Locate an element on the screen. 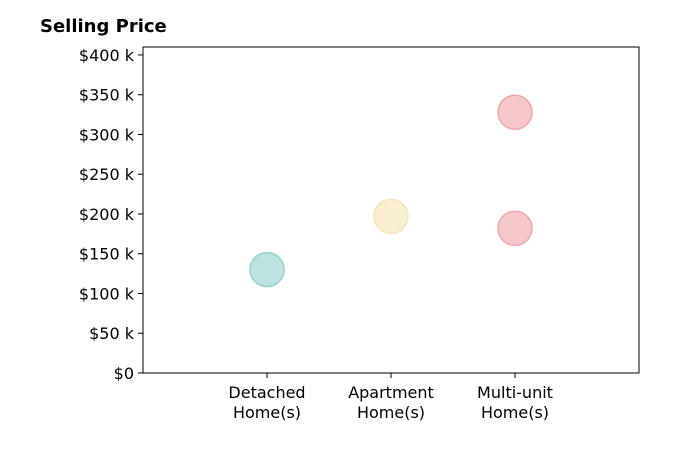 The width and height of the screenshot is (679, 462). chart-title: Selling Price is located at coordinates (103, 26).